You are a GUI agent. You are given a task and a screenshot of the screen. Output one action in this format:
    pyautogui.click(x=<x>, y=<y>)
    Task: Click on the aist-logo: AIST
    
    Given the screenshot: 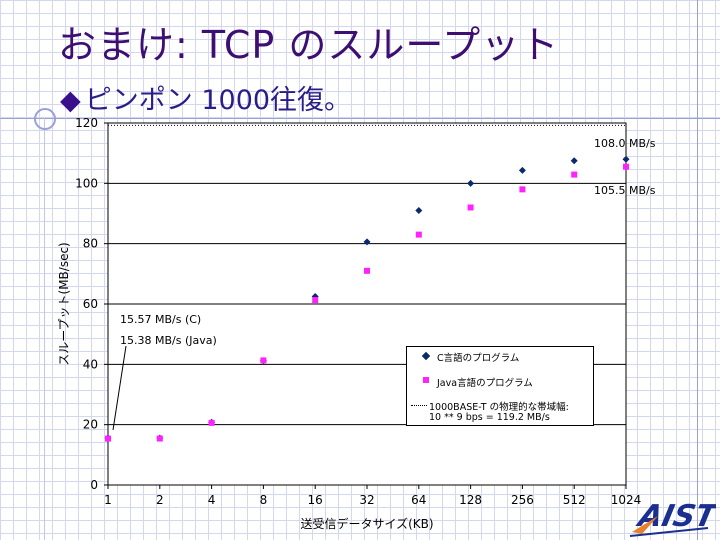 What is the action you would take?
    pyautogui.click(x=672, y=518)
    